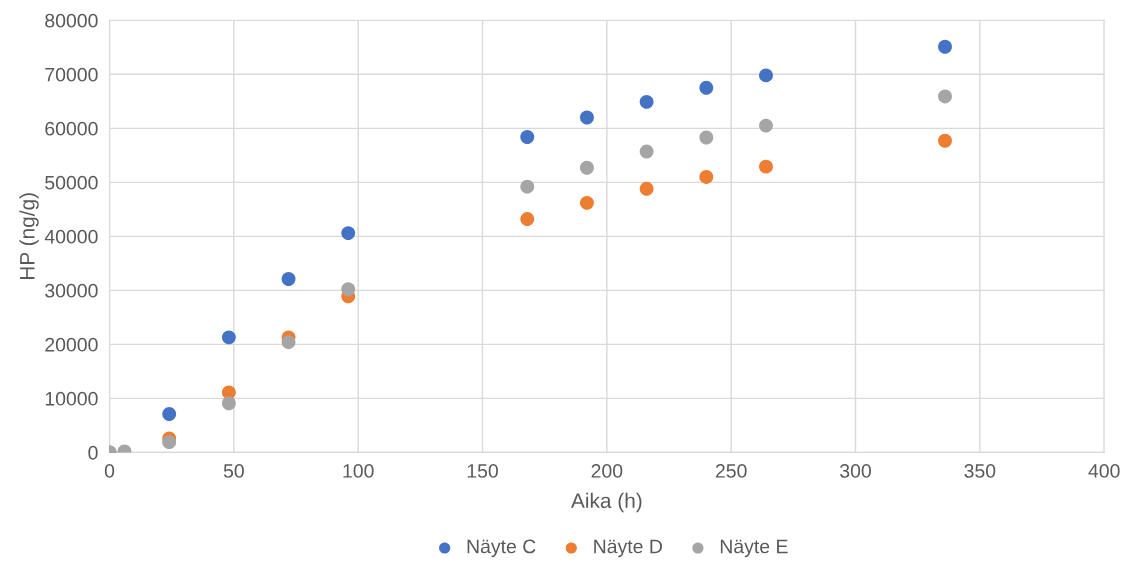 This screenshot has height=580, width=1129. What do you see at coordinates (1104, 471) in the screenshot?
I see `x-tick-label: 400` at bounding box center [1104, 471].